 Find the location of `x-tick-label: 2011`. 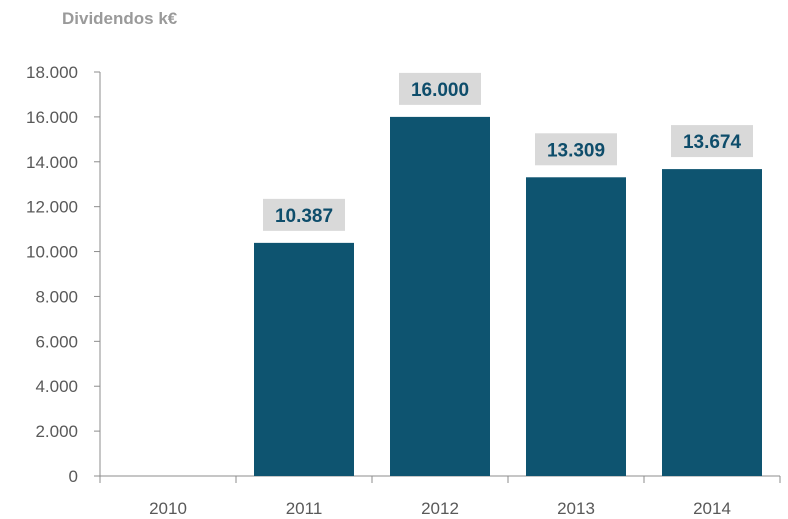

x-tick-label: 2011 is located at coordinates (304, 508).